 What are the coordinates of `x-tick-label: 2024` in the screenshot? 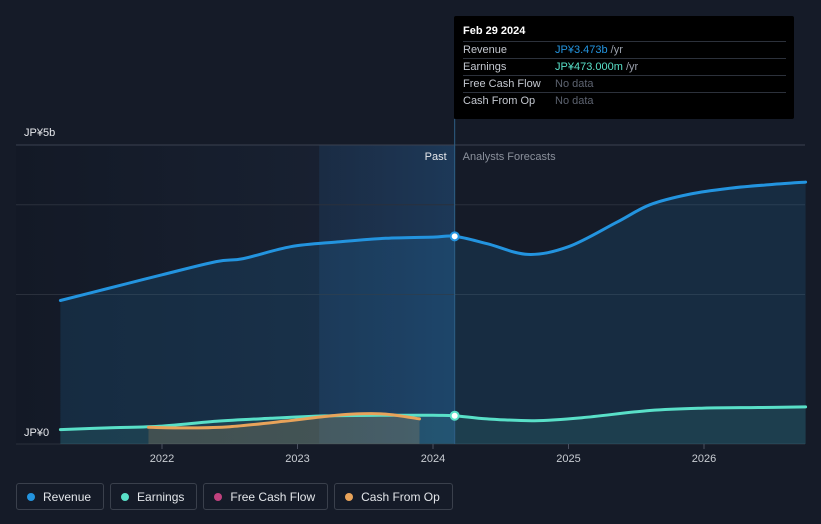 It's located at (433, 459).